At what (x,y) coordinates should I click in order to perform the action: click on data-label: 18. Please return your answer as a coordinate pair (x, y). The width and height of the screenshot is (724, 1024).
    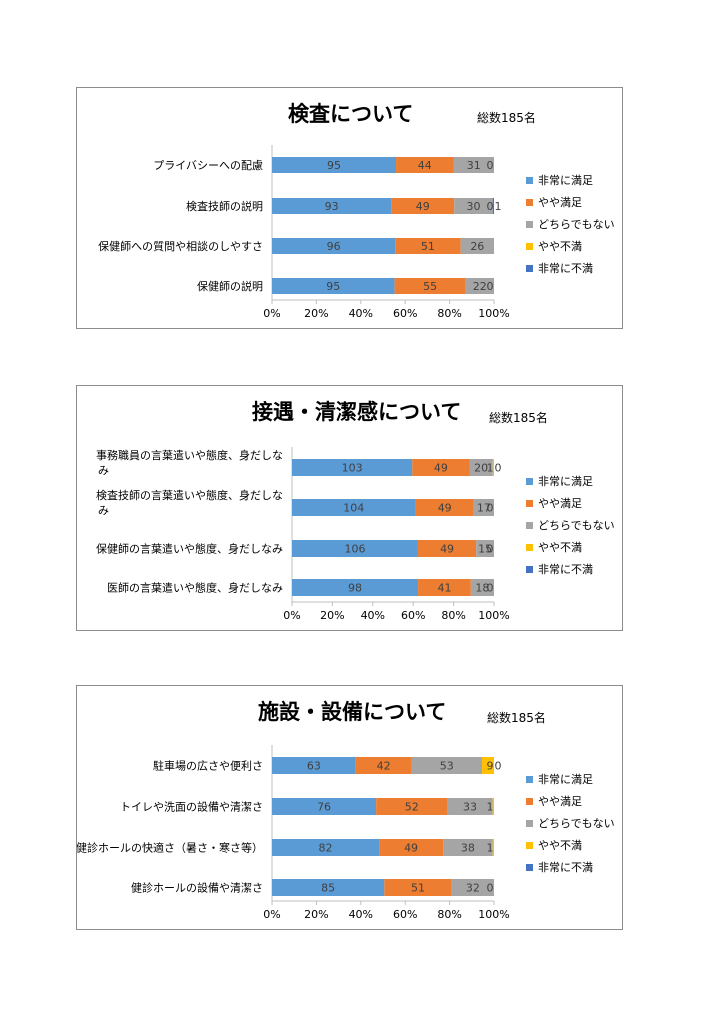
    Looking at the image, I should click on (482, 588).